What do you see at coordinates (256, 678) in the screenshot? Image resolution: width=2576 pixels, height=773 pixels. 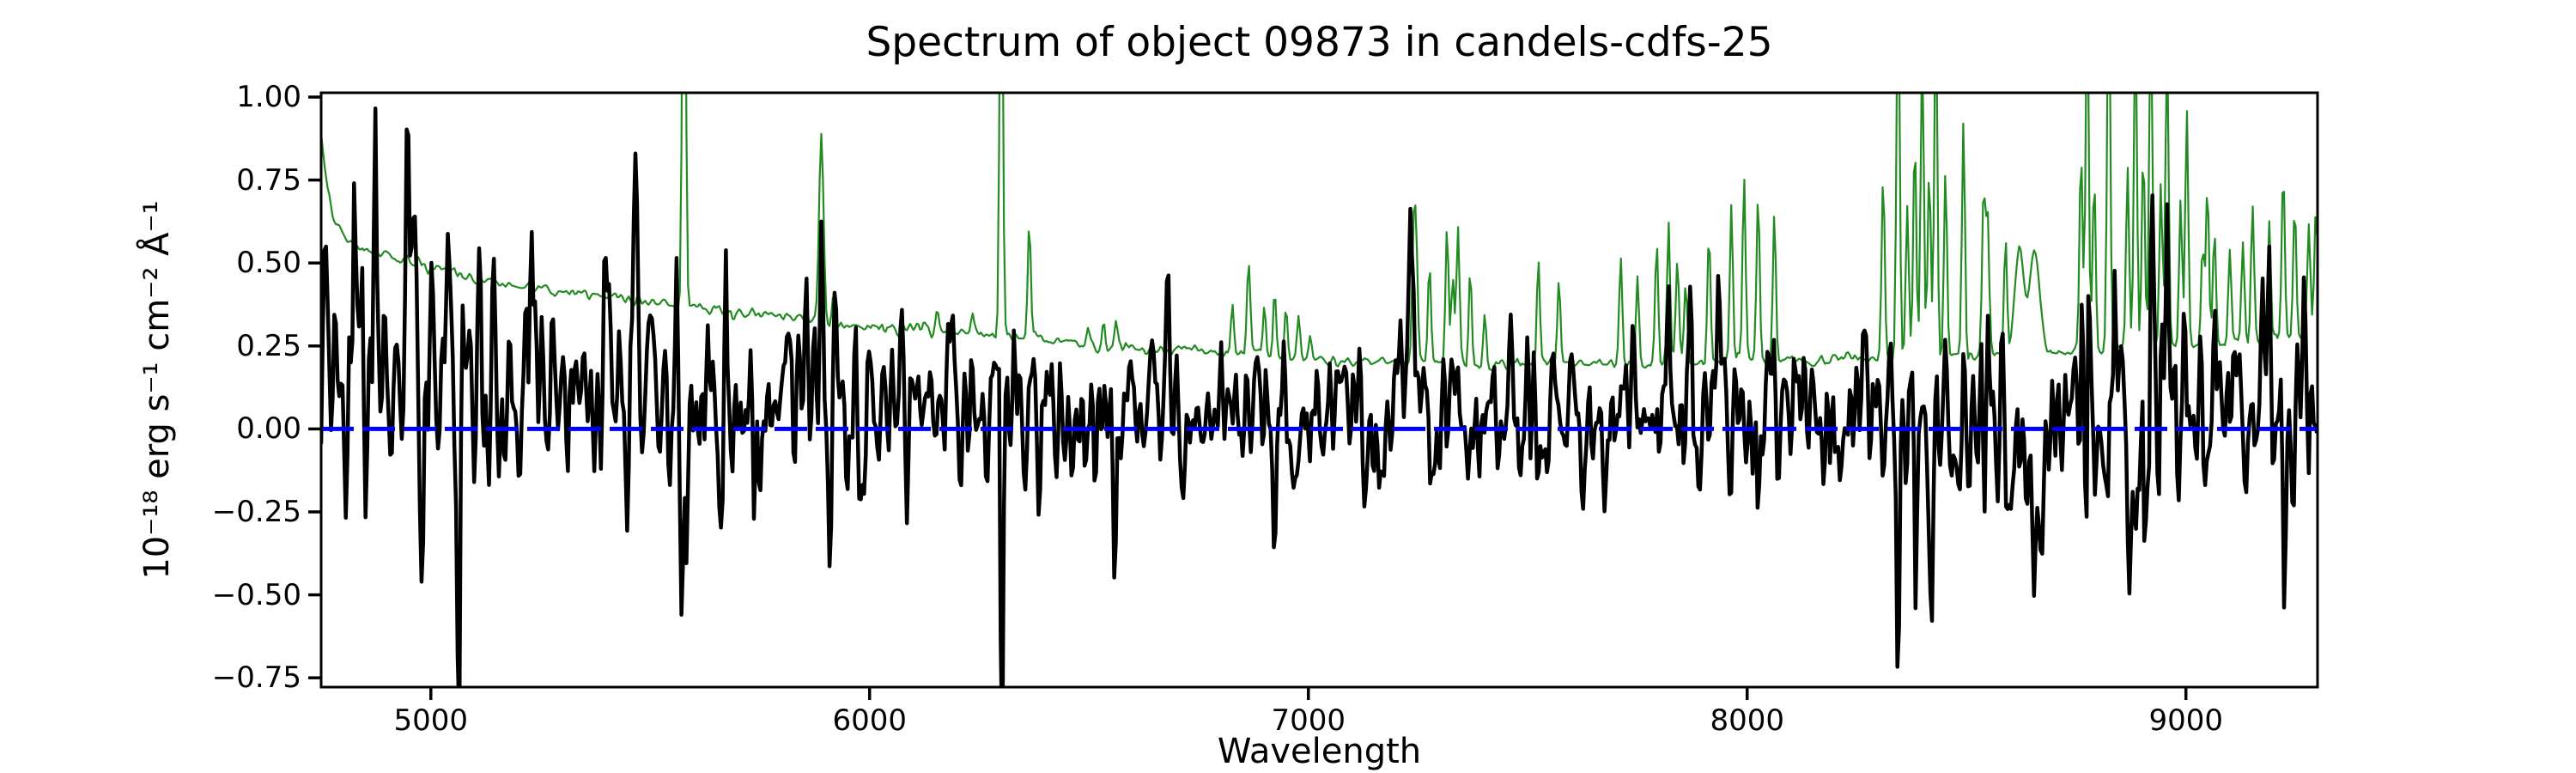 I see `y-tick-label--0.75: −0.75` at bounding box center [256, 678].